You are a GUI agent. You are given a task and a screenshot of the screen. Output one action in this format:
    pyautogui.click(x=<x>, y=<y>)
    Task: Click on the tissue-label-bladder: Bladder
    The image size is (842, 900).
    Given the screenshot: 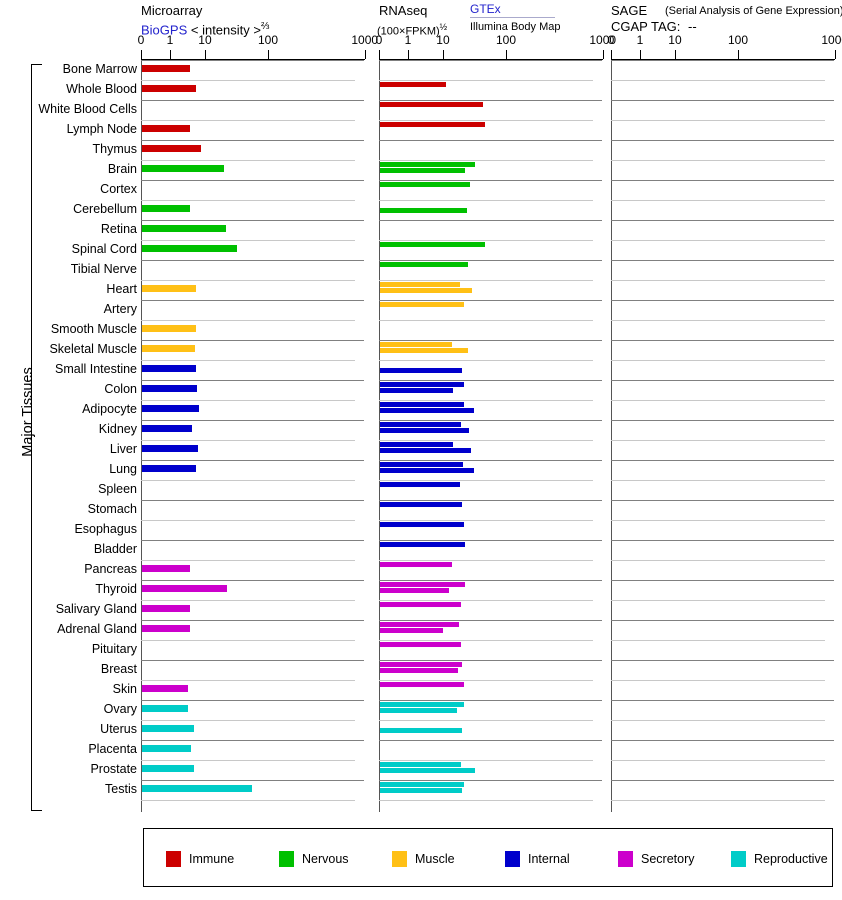 What is the action you would take?
    pyautogui.click(x=115, y=549)
    